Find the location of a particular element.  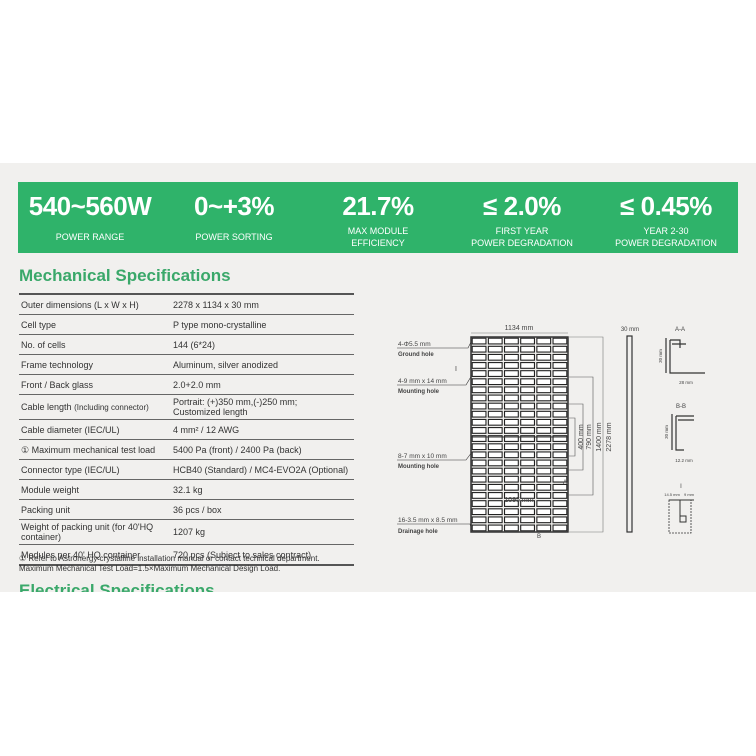

kpi-power-range: 540~560W POWER RANGE is located at coordinates (90, 217).